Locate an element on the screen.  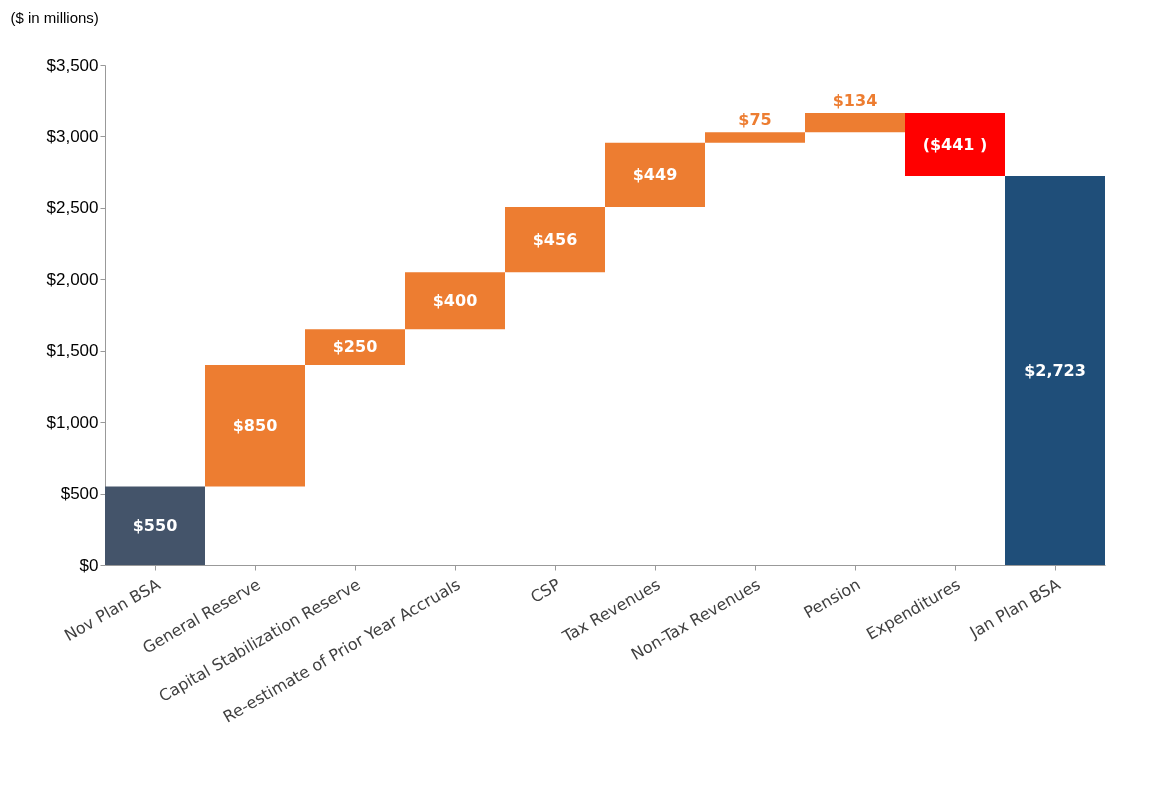
y-tick-label: $1,500 is located at coordinates (72, 351).